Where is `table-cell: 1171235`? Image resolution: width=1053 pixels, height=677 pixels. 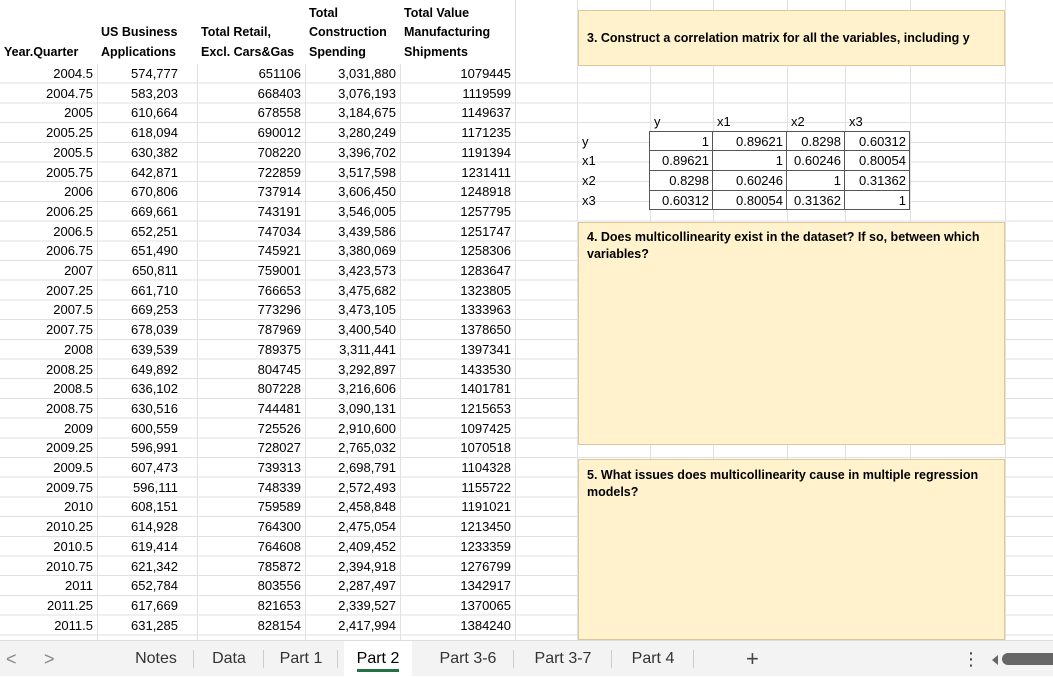 table-cell: 1171235 is located at coordinates (486, 133).